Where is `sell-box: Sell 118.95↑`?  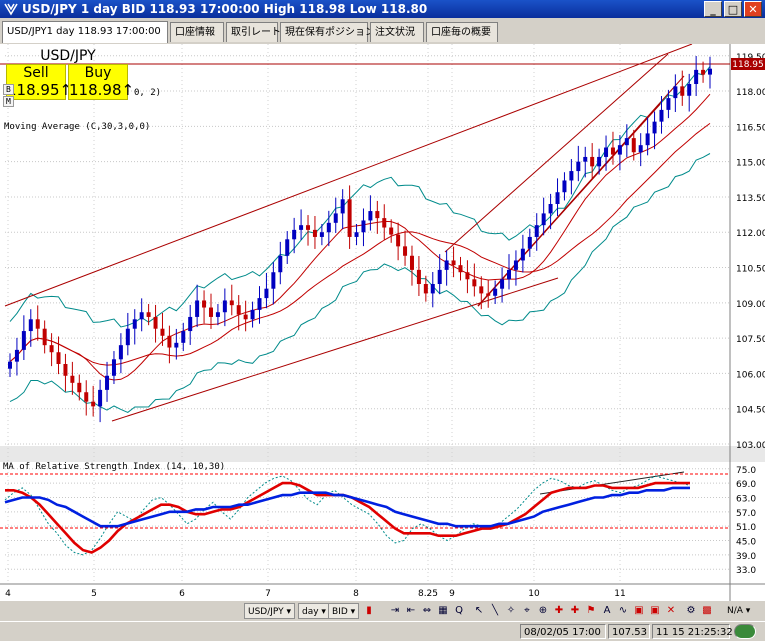
sell-box: Sell 118.95↑ is located at coordinates (39, 82).